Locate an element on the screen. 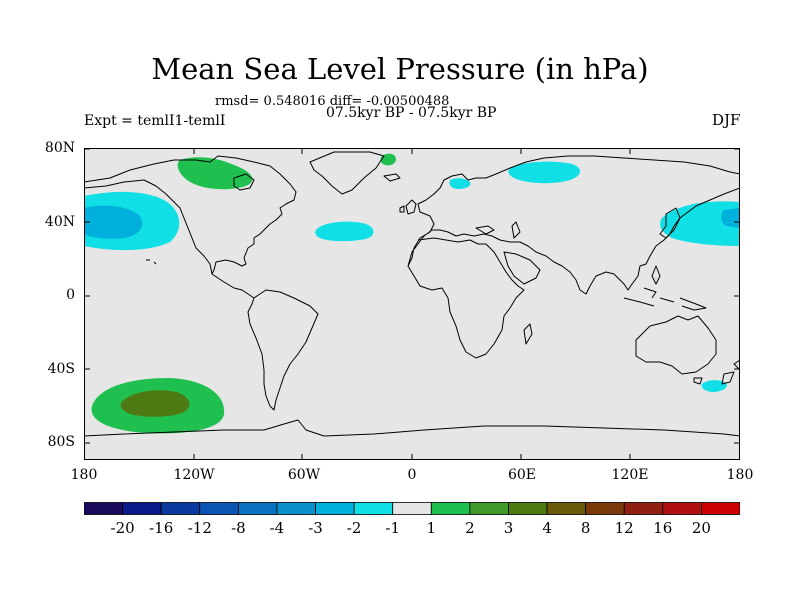 The height and width of the screenshot is (600, 800). lon-label-60e: 60E is located at coordinates (522, 475).